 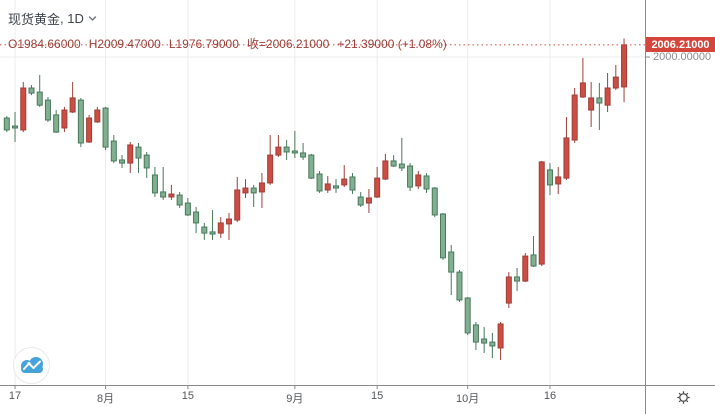 What do you see at coordinates (288, 44) in the screenshot?
I see `close-value: 收=2006.21000` at bounding box center [288, 44].